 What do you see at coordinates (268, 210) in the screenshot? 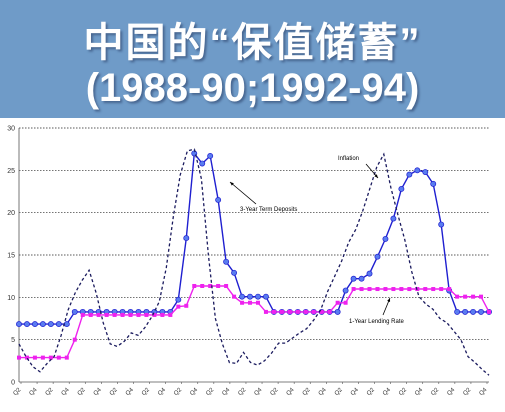
I see `annotation-3-year-term-deposits: 3-Year Term Deposits` at bounding box center [268, 210].